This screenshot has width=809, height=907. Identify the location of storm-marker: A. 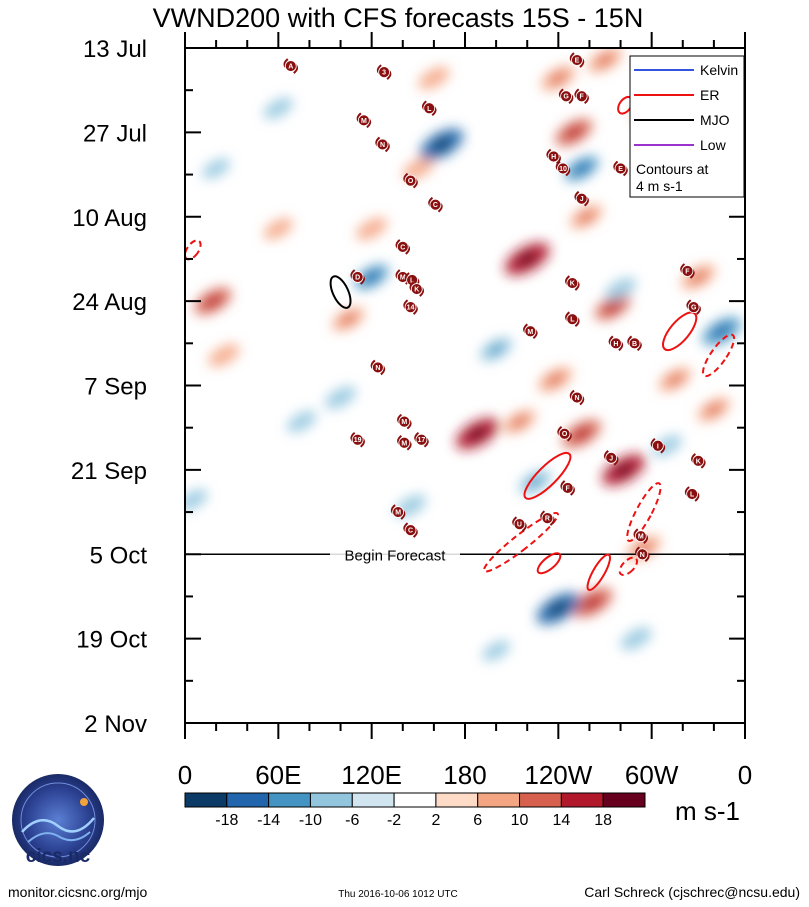
(291, 66).